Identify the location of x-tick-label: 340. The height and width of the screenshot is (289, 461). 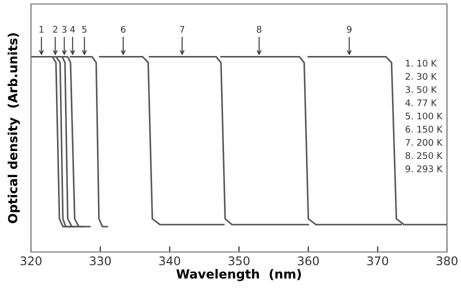
(169, 261).